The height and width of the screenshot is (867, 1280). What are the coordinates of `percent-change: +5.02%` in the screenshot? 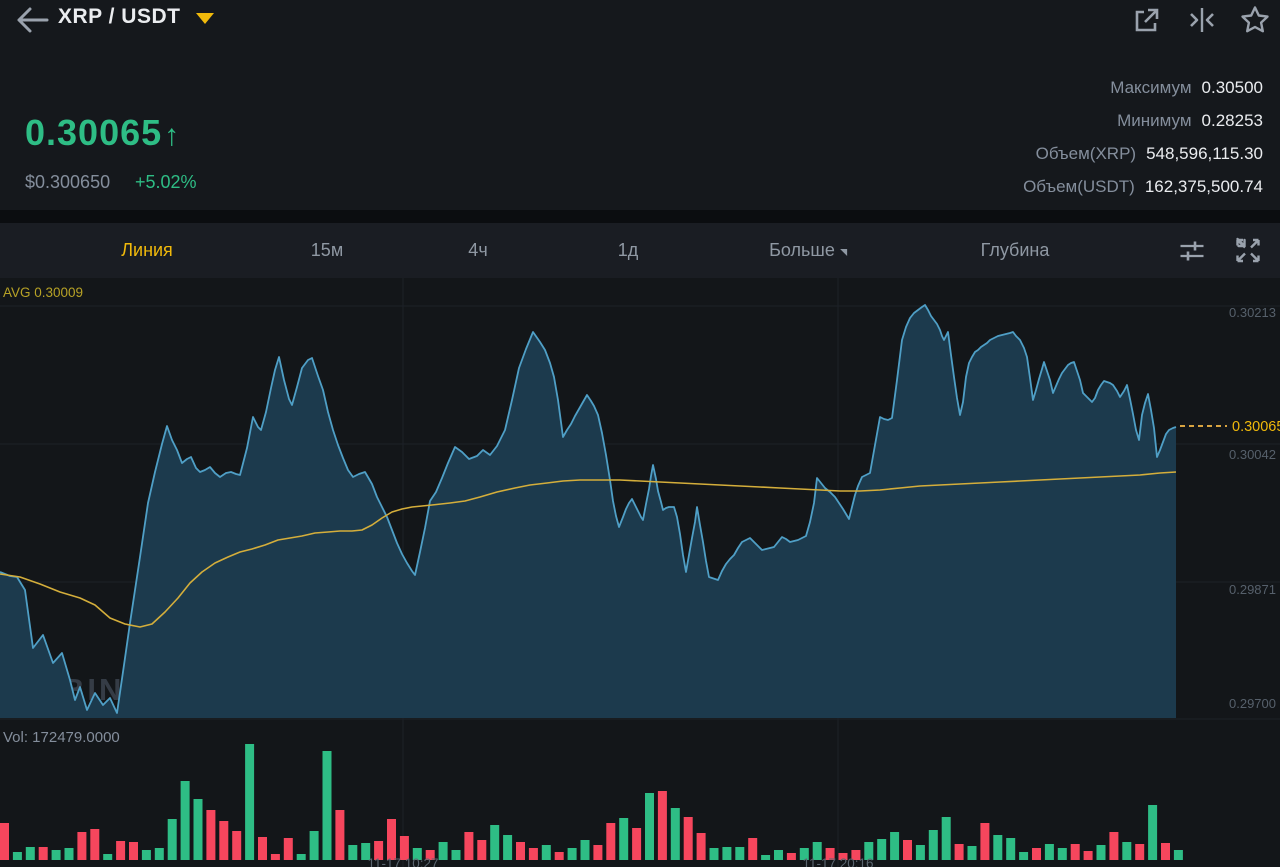 It's located at (166, 182).